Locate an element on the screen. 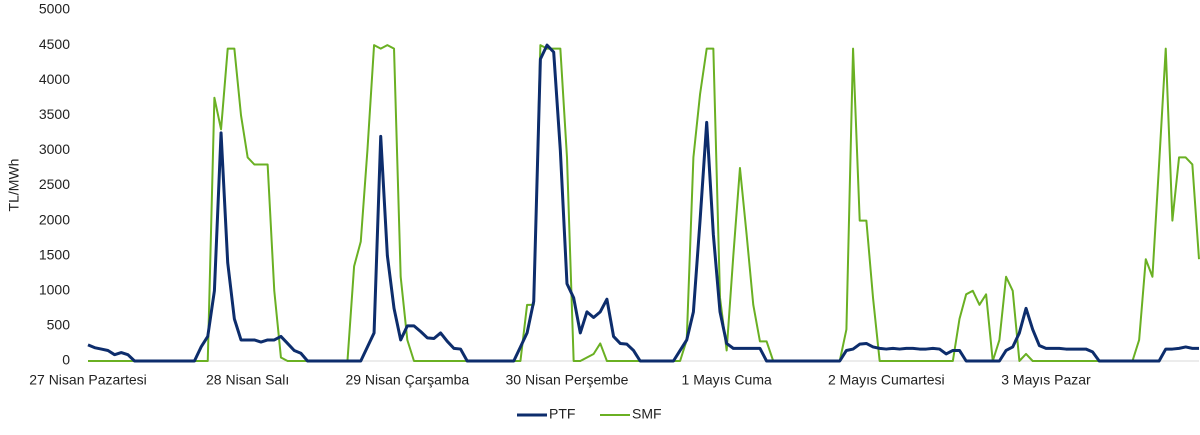  y-tick-label: 0 is located at coordinates (66, 360).